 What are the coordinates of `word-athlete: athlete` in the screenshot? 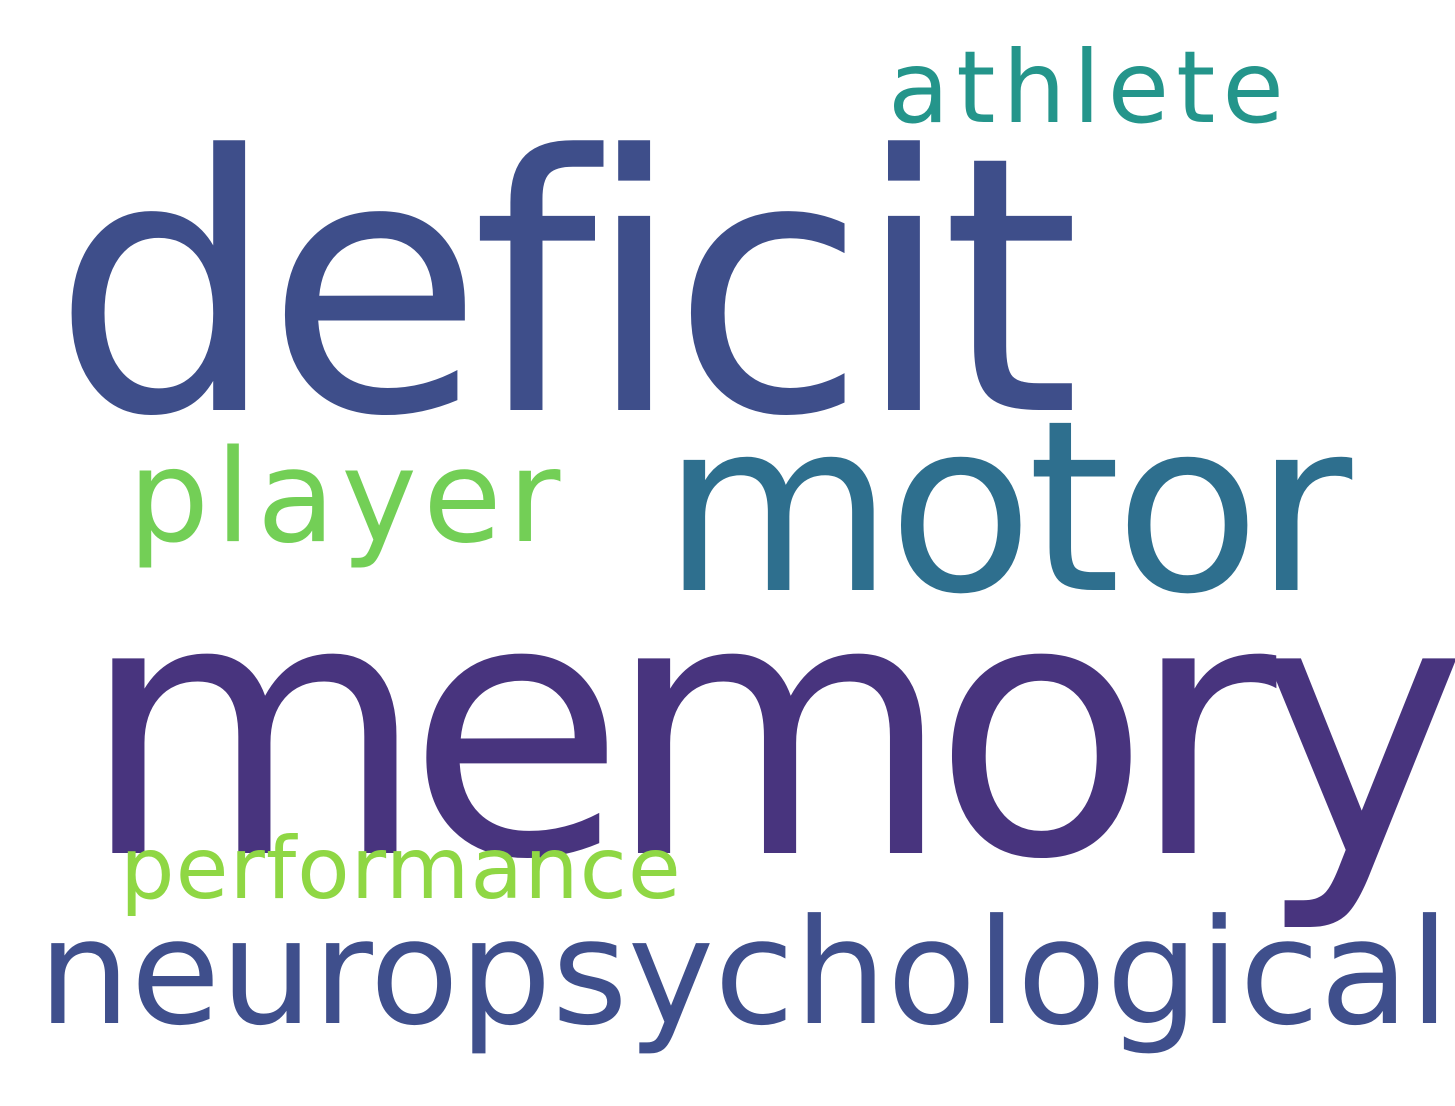 It's located at (1089, 87).